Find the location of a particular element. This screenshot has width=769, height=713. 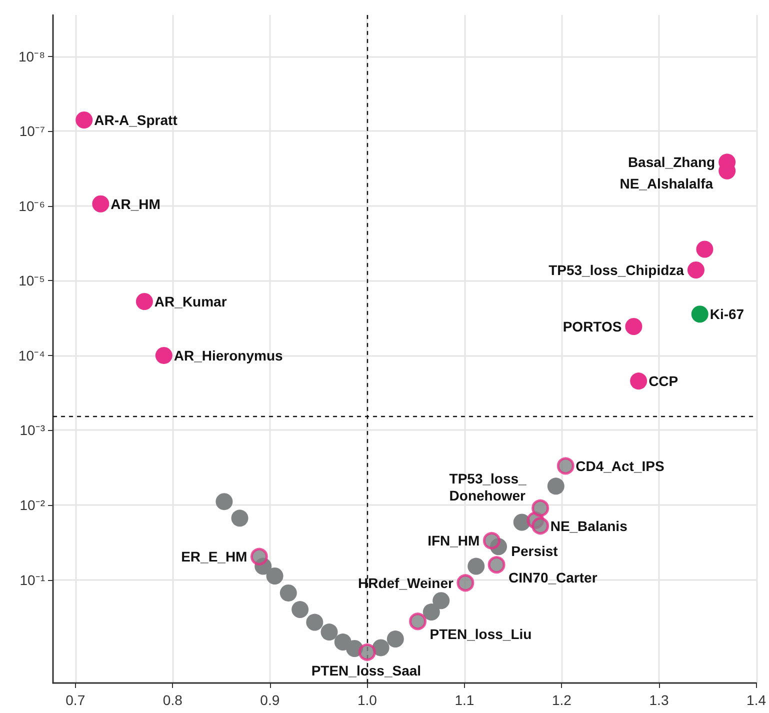

annotation: PTEN_loss_Saal is located at coordinates (366, 670).